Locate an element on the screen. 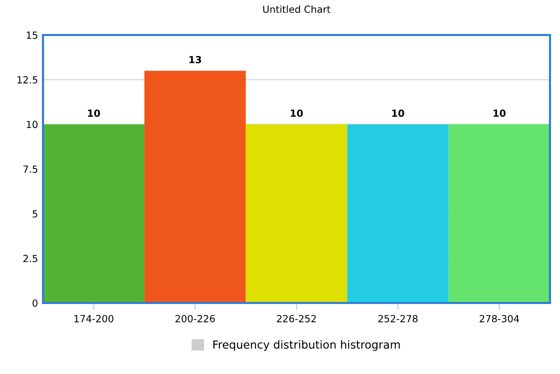  x-tick-label: 226-252 is located at coordinates (296, 318).